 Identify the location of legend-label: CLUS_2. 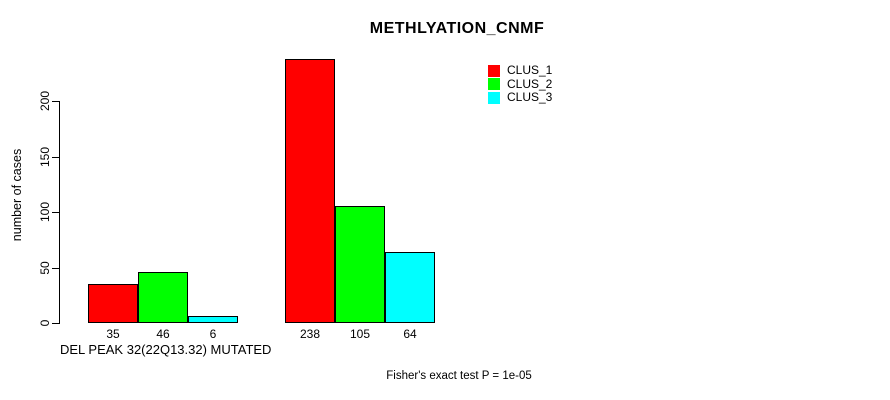
(530, 83).